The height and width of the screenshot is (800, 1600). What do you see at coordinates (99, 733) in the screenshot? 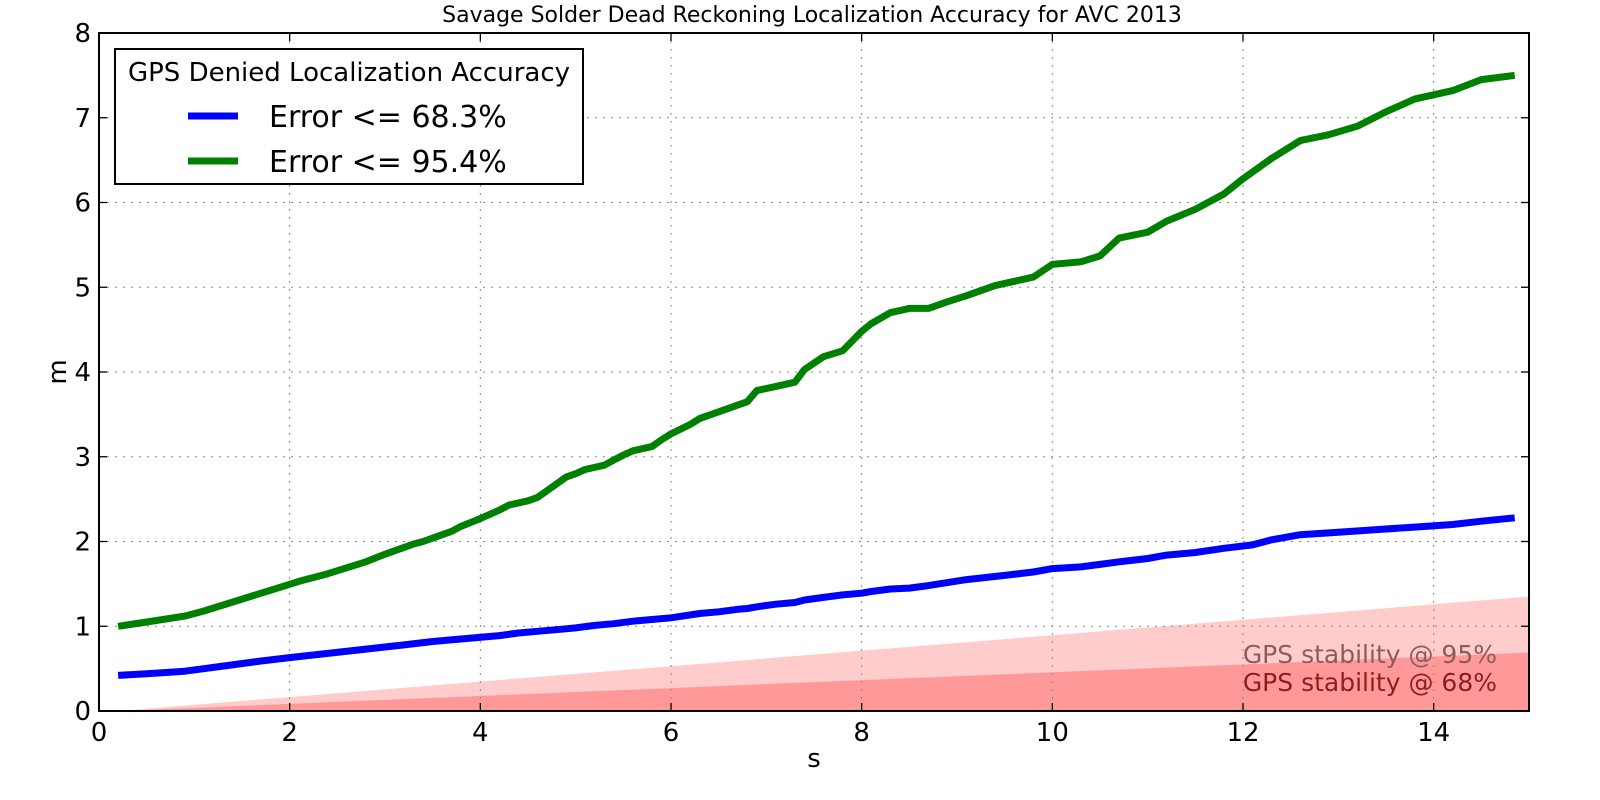
I see `x-tick-label-0: 0` at bounding box center [99, 733].